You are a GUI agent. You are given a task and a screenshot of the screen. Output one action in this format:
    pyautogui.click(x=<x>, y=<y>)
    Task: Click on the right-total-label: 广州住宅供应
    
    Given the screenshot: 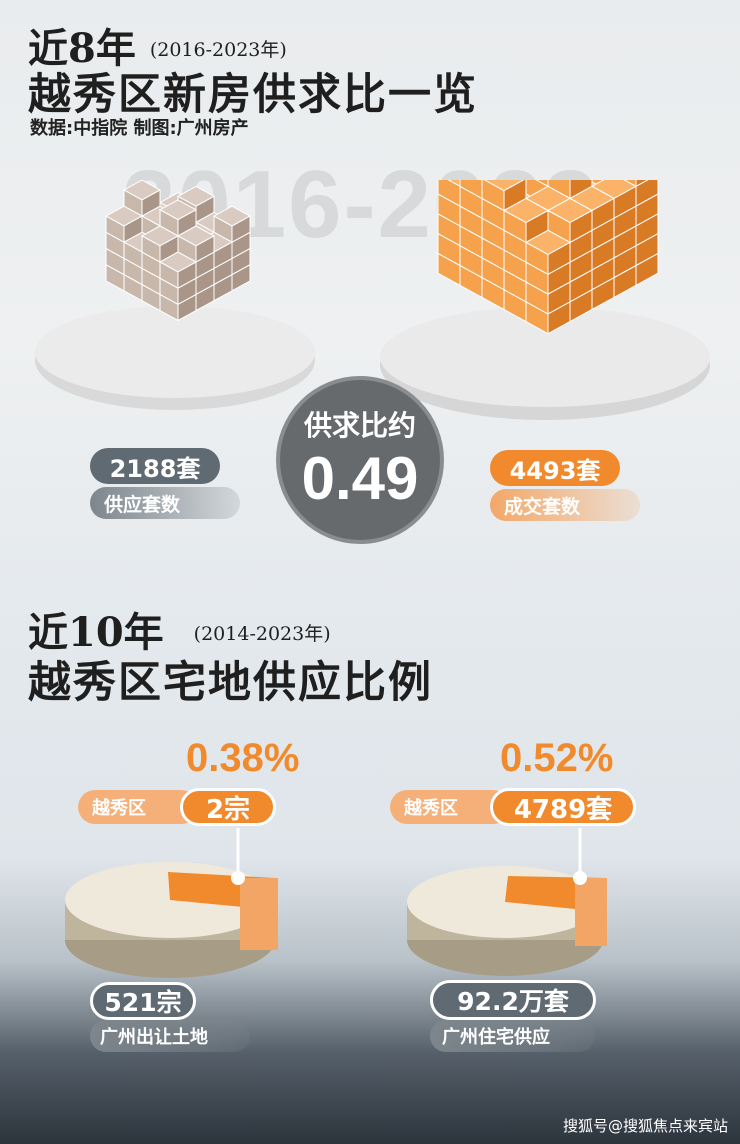 What is the action you would take?
    pyautogui.click(x=512, y=1036)
    